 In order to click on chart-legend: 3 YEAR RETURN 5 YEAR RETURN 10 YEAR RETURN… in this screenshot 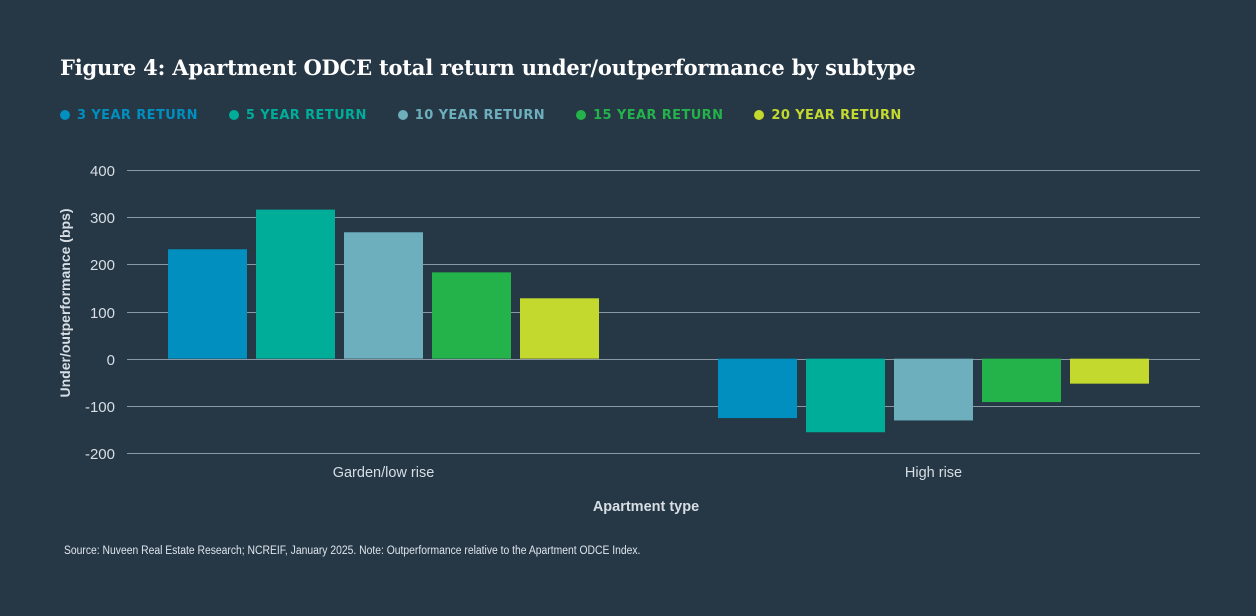, I will do `click(496, 115)`.